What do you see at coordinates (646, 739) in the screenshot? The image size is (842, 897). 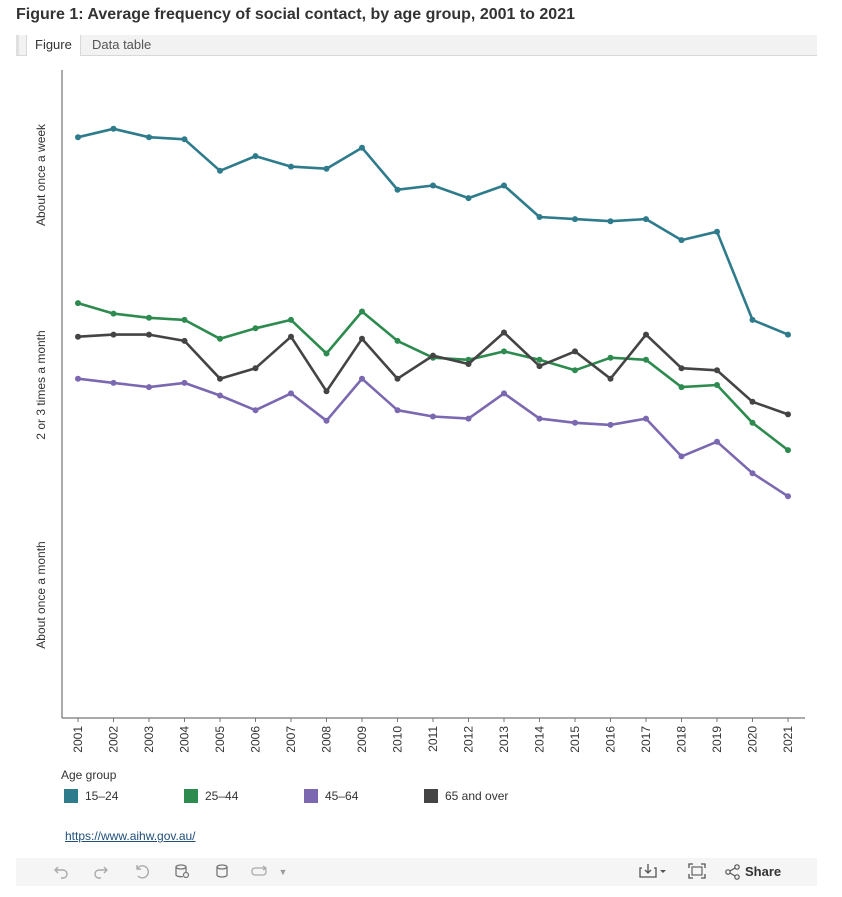 I see `x-tick-label: 2017` at bounding box center [646, 739].